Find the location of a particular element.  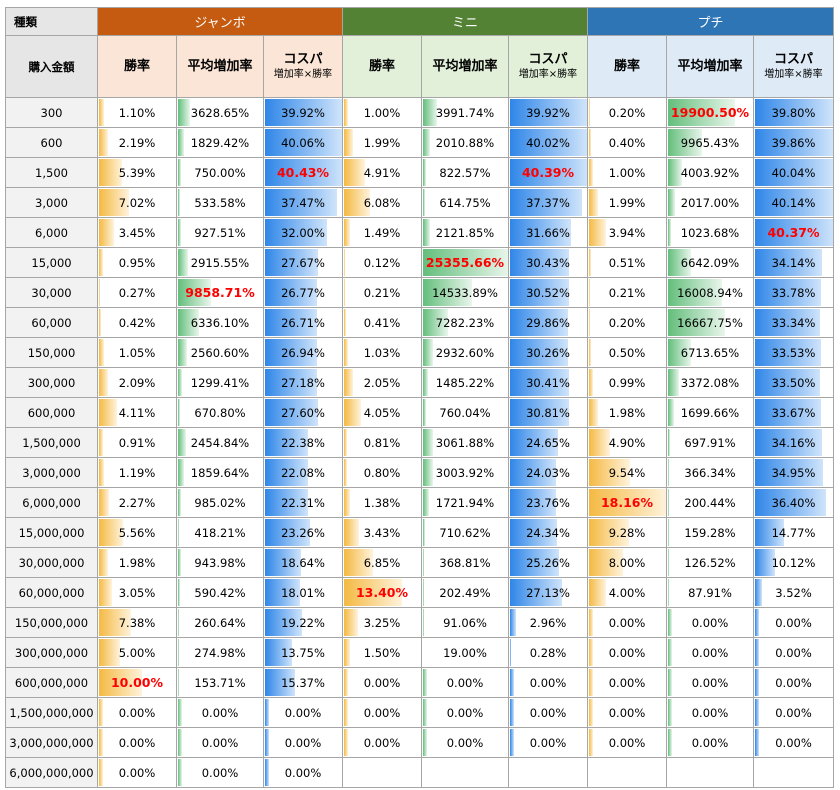

jumbo-inc-value: 0.00% is located at coordinates (220, 712).